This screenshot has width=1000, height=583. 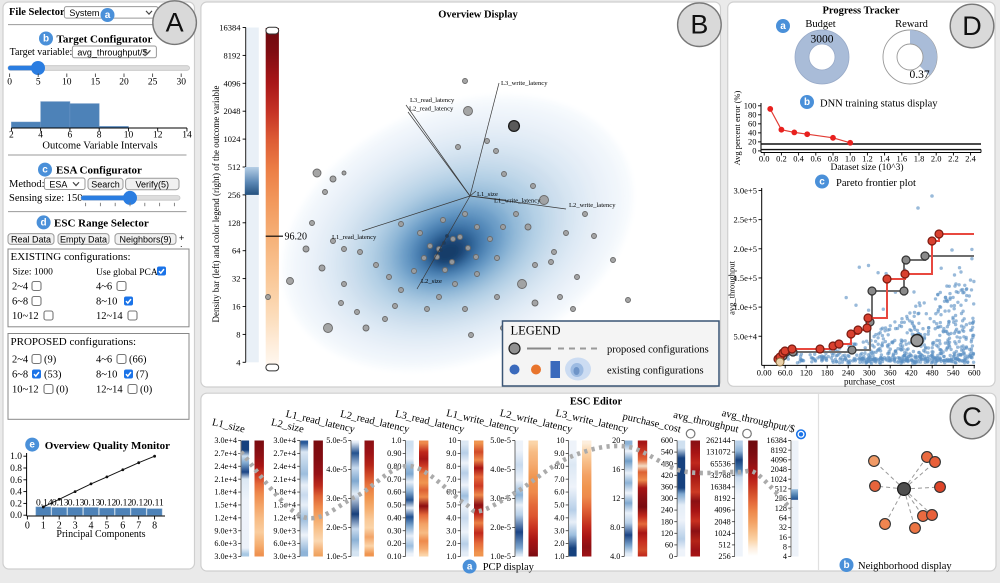 What do you see at coordinates (394, 530) in the screenshot?
I see `svg-text: 0.30` at bounding box center [394, 530].